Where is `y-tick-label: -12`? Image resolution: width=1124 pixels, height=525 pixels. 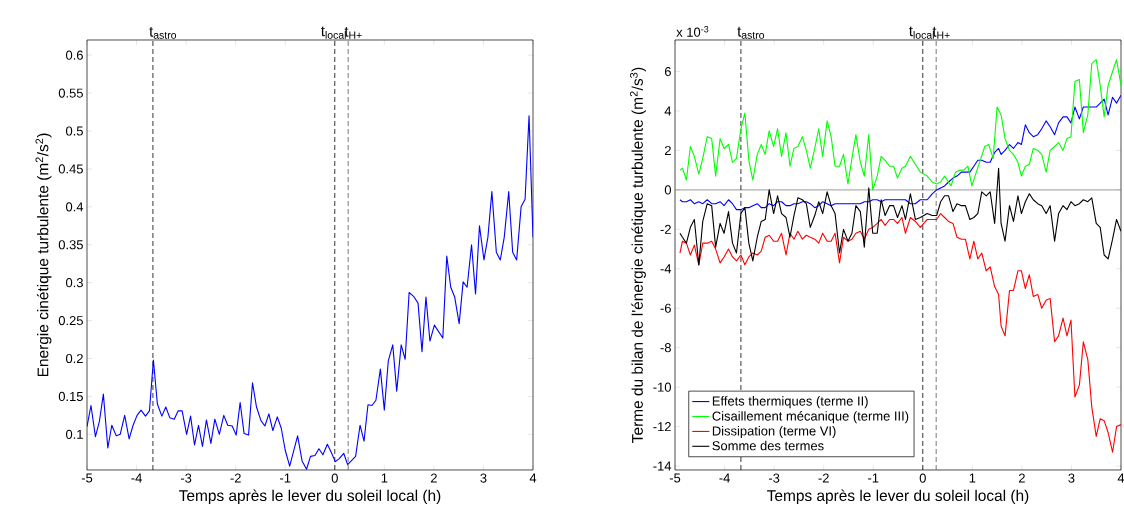 y-tick-label: -12 is located at coordinates (662, 427).